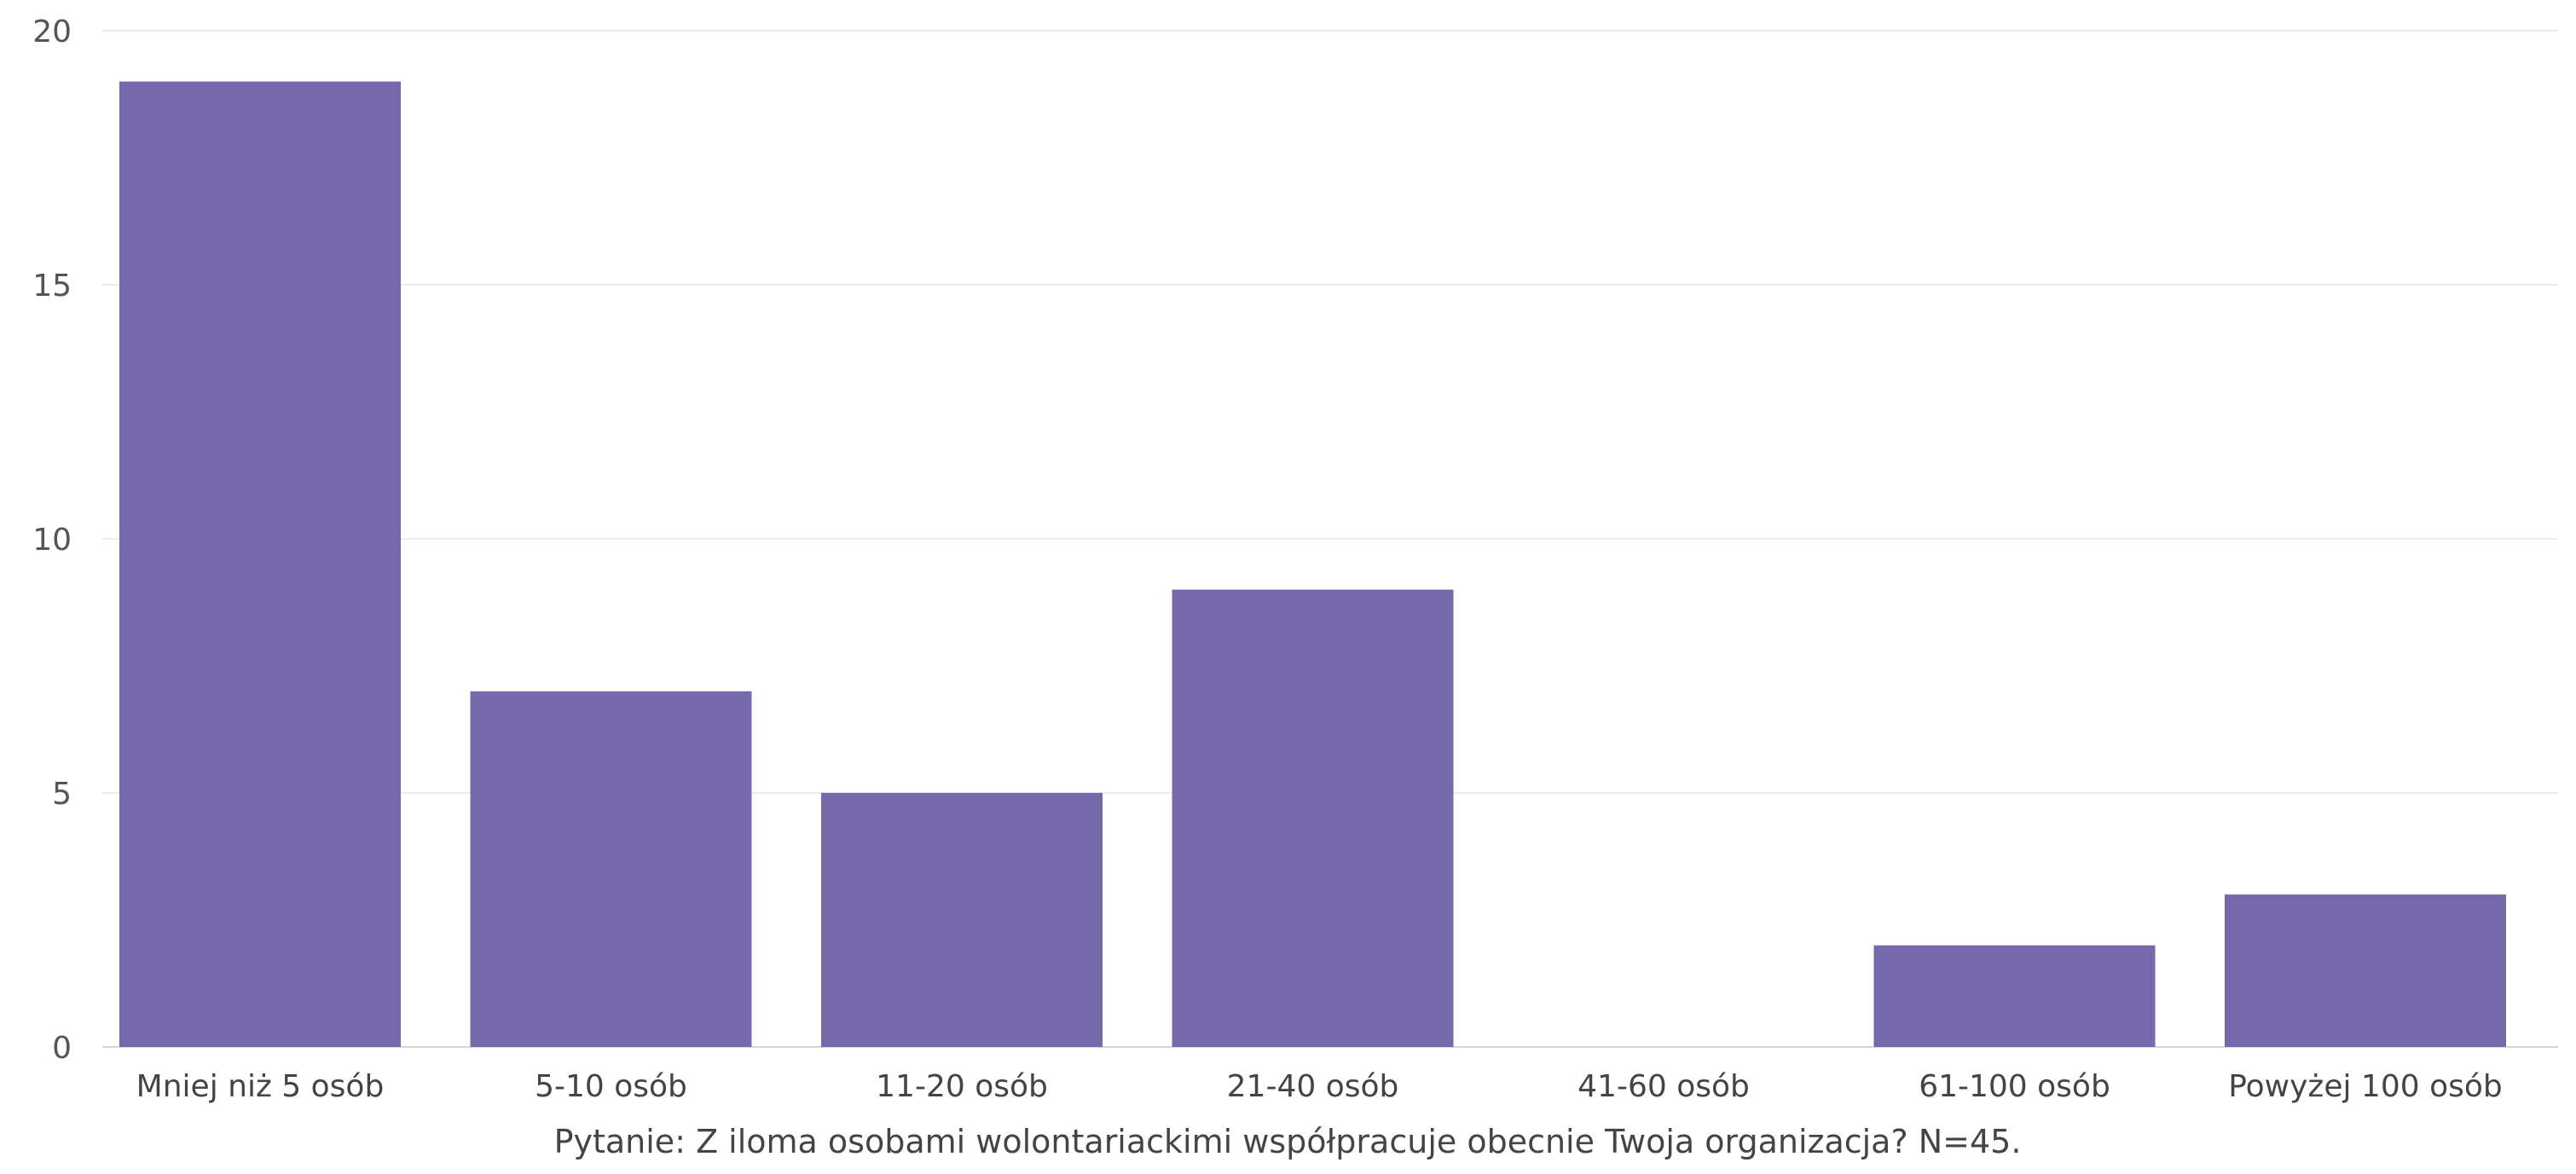  I want to click on x-tick-label: 61-100 osób, so click(2015, 1086).